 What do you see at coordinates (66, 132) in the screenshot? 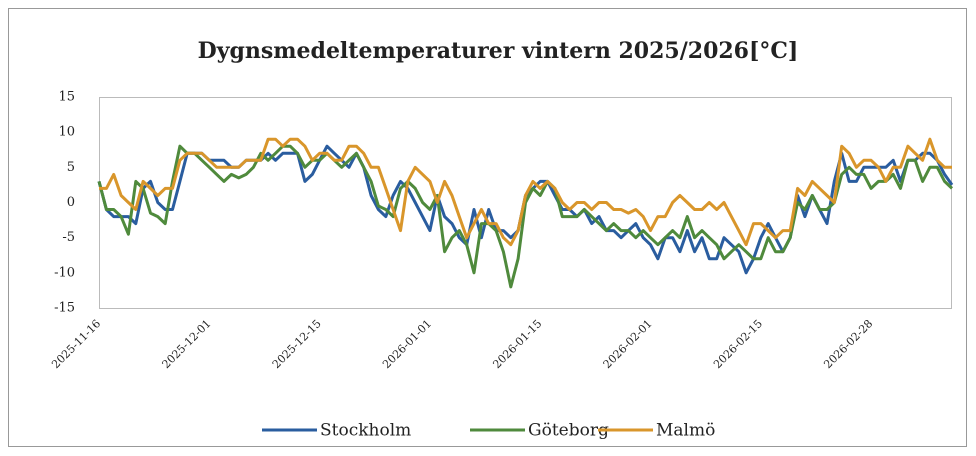
I see `y-tick-label: 10` at bounding box center [66, 132].